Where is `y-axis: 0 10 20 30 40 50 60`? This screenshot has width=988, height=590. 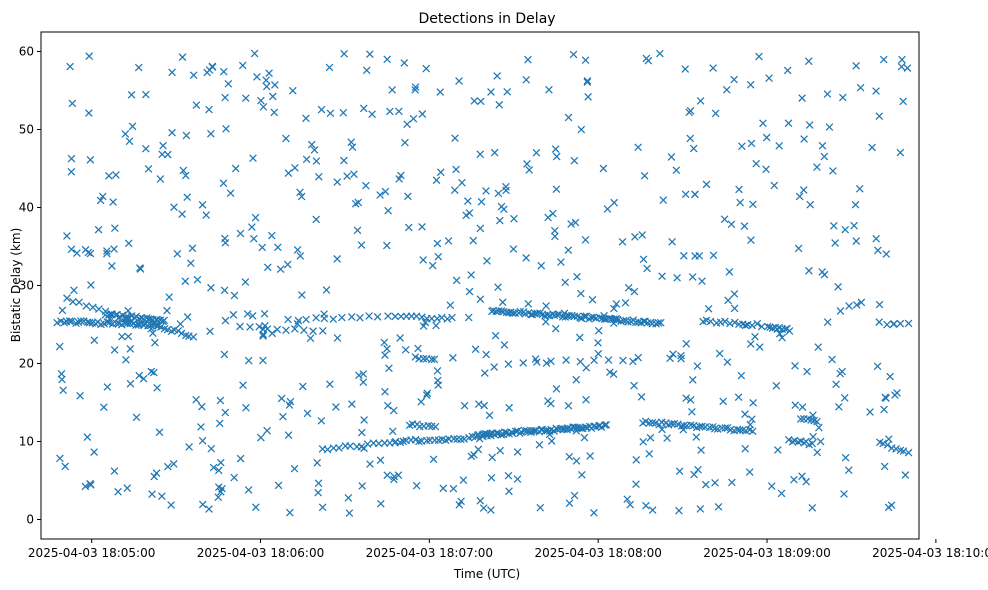 y-axis: 0 10 20 30 40 50 60 is located at coordinates (30, 286).